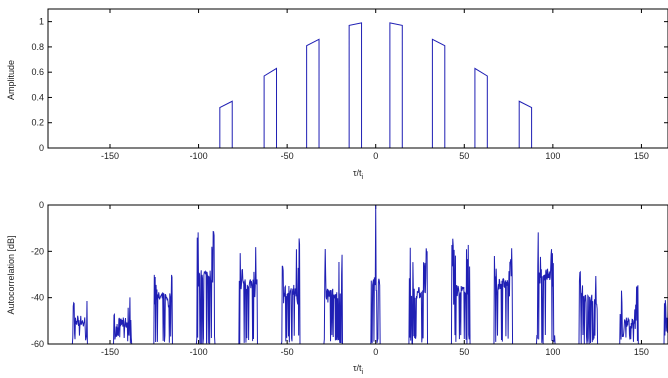 This screenshot has width=668, height=378. Describe the element at coordinates (552, 156) in the screenshot. I see `amplitude-xtick-label: 100` at that location.